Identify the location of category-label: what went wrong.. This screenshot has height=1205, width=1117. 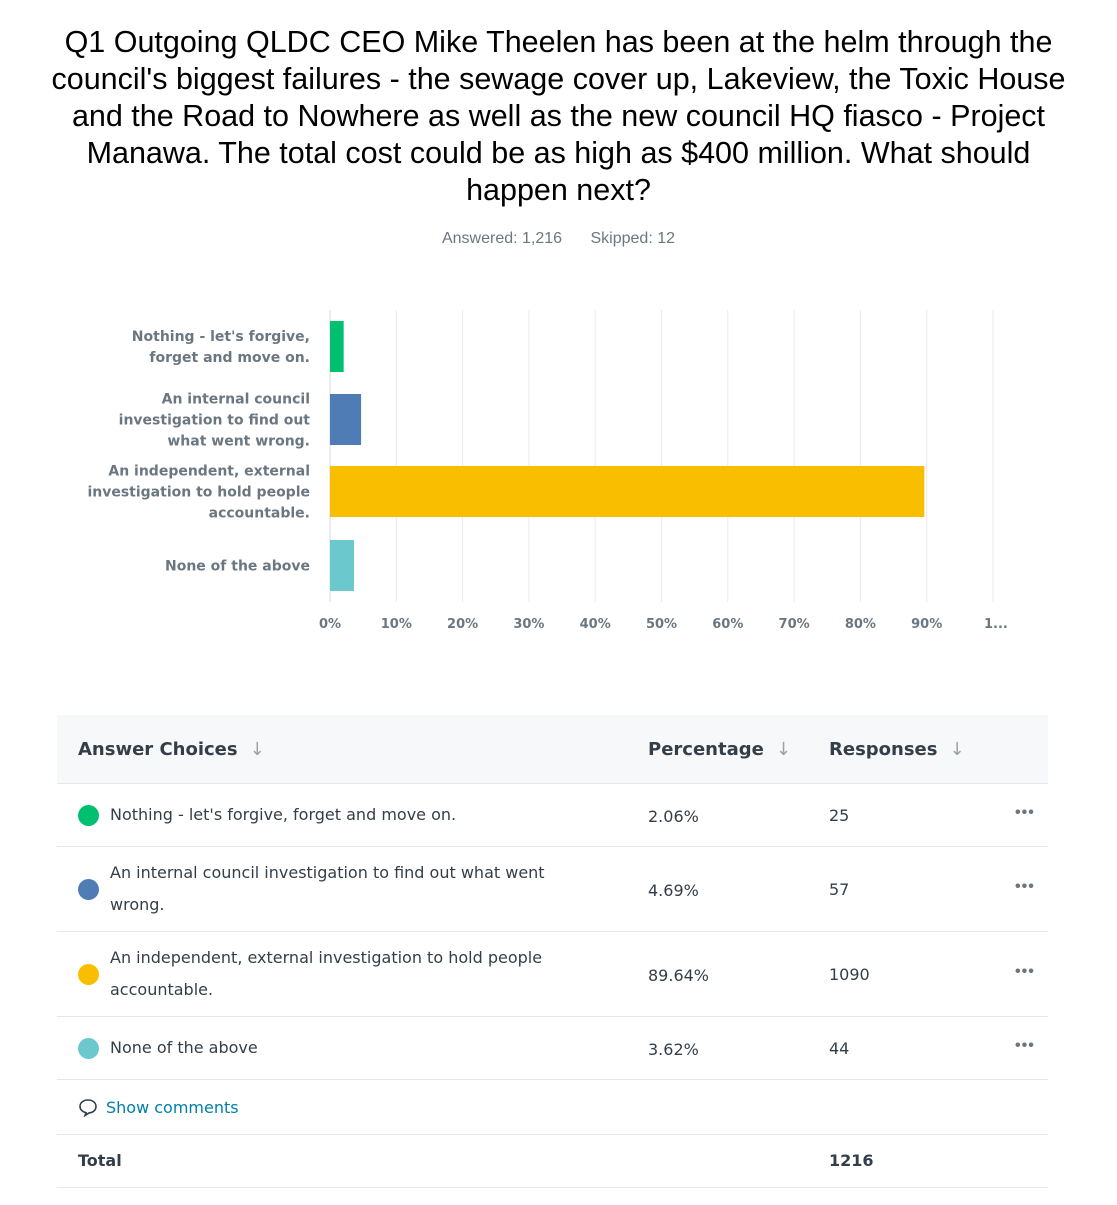
(238, 442).